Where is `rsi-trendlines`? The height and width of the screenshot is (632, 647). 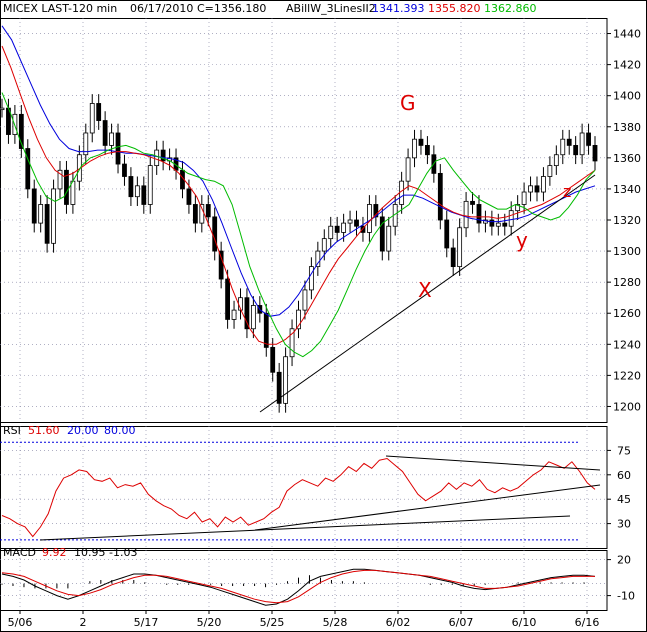 rsi-trendlines is located at coordinates (320, 498).